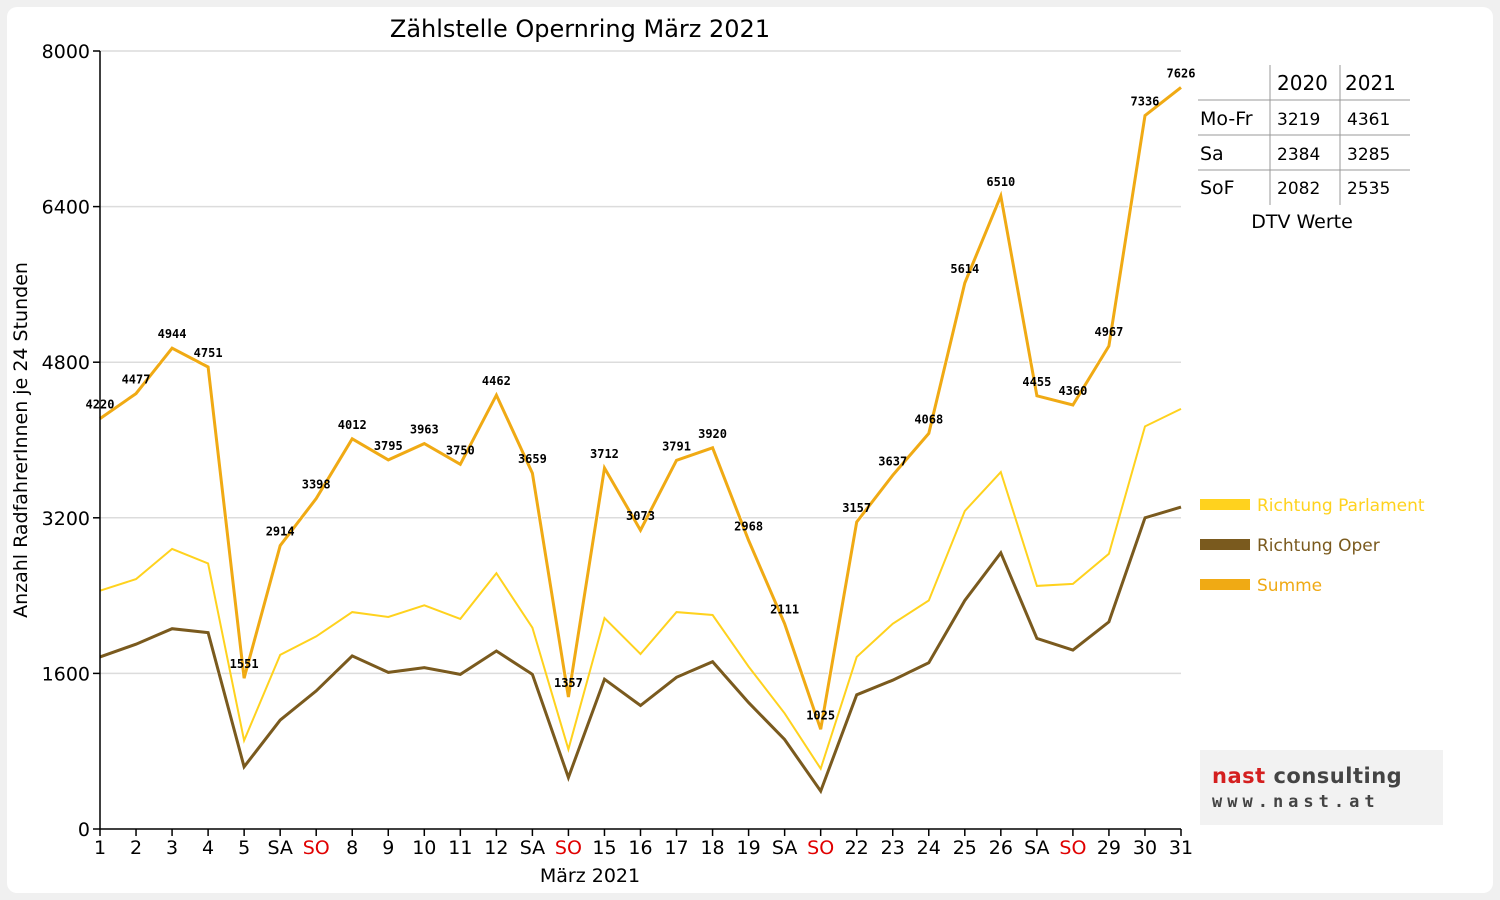 This screenshot has width=1500, height=900. Describe the element at coordinates (66, 363) in the screenshot. I see `y-tick-label: 4800` at that location.